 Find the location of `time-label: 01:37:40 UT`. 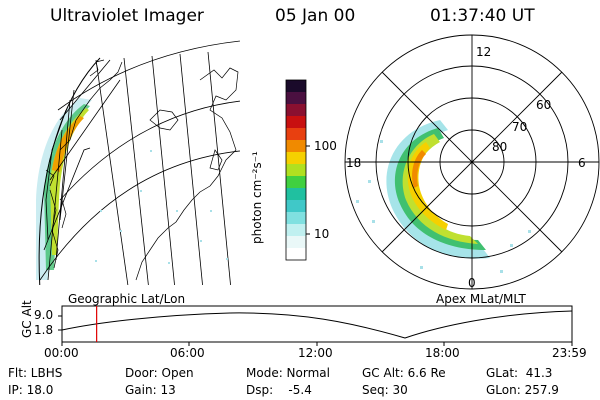

time-label: 01:37:40 UT is located at coordinates (482, 16).